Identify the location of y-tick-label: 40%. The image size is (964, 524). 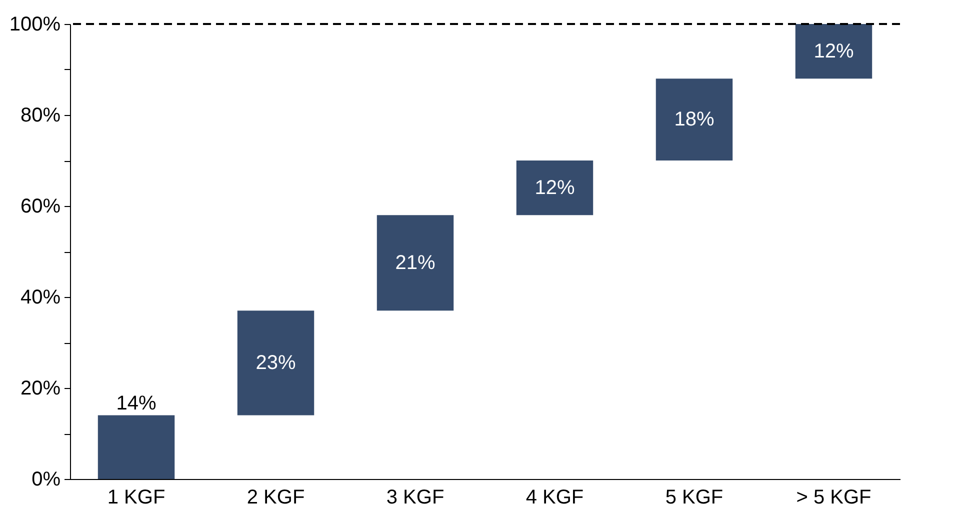
(40, 297).